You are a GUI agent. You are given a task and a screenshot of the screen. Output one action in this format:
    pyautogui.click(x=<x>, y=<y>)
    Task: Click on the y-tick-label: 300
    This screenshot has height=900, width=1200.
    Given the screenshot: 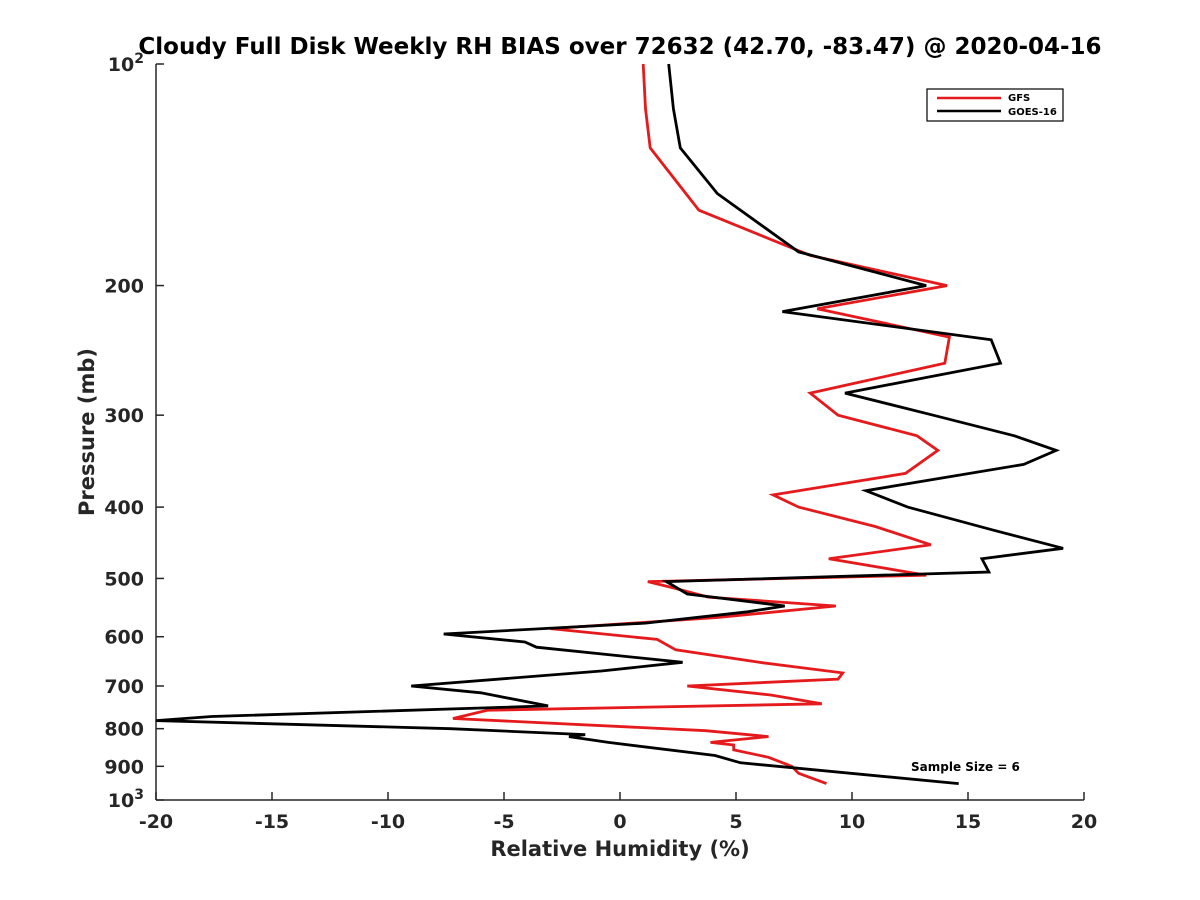 What is the action you would take?
    pyautogui.click(x=124, y=416)
    